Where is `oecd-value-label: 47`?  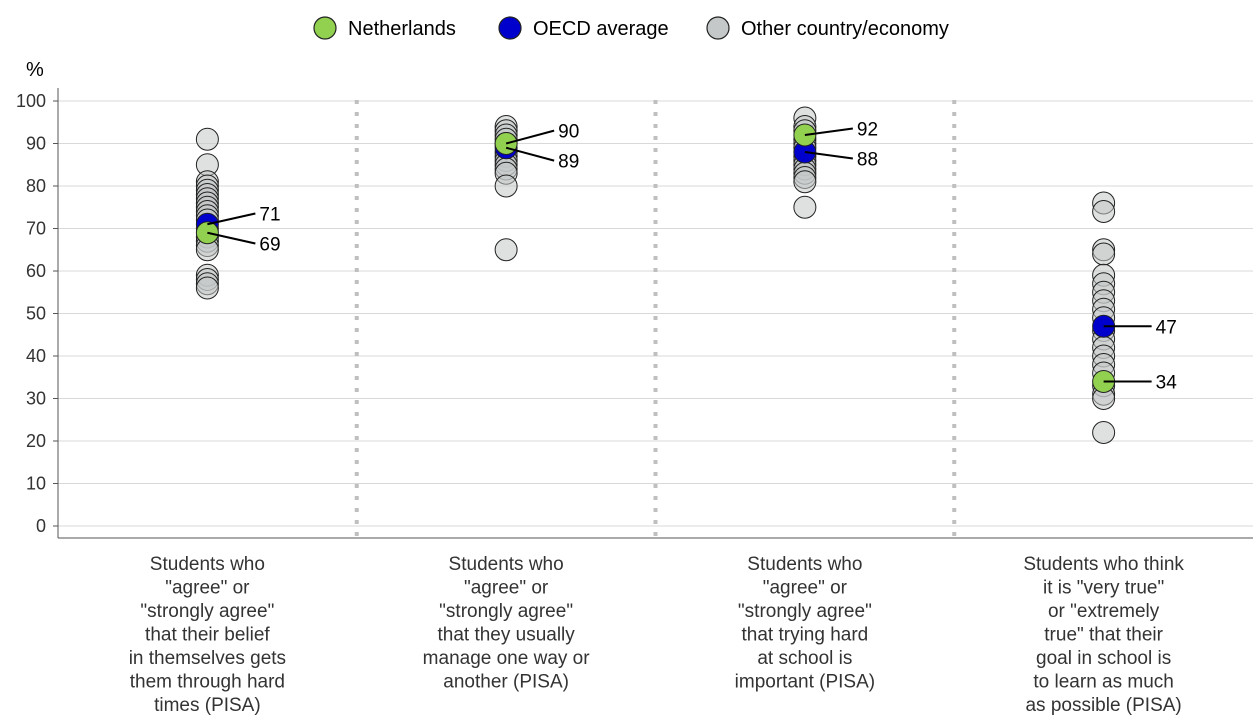
oecd-value-label: 47 is located at coordinates (1166, 327).